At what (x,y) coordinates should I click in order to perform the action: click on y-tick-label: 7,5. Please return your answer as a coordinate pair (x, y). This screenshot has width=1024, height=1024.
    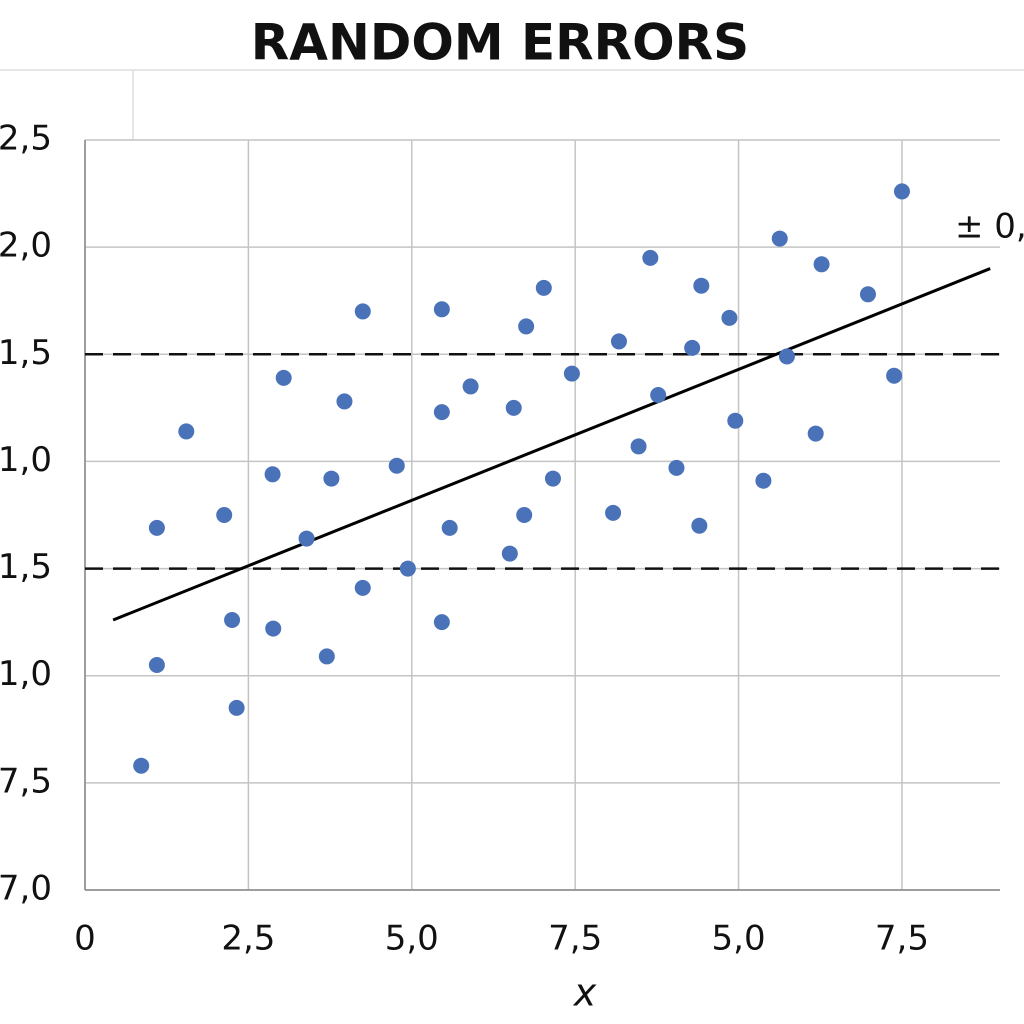
    Looking at the image, I should click on (26, 781).